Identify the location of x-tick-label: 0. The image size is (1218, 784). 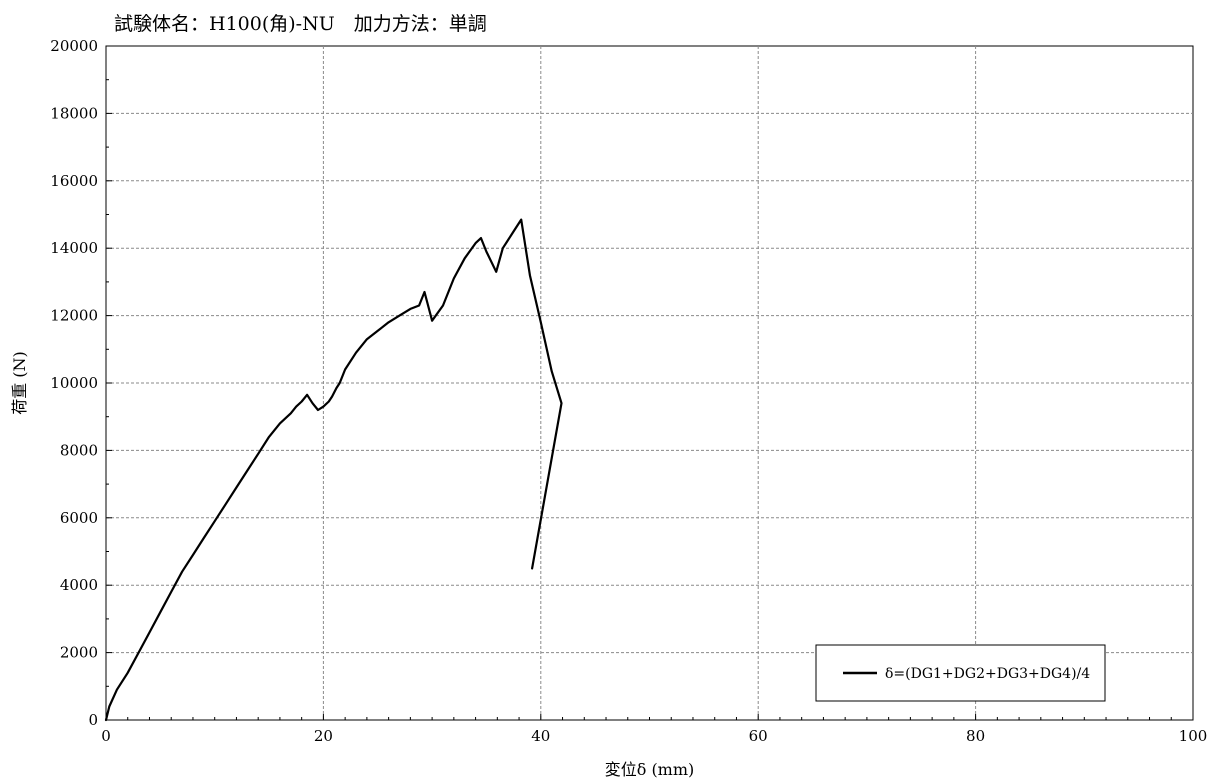
(106, 736).